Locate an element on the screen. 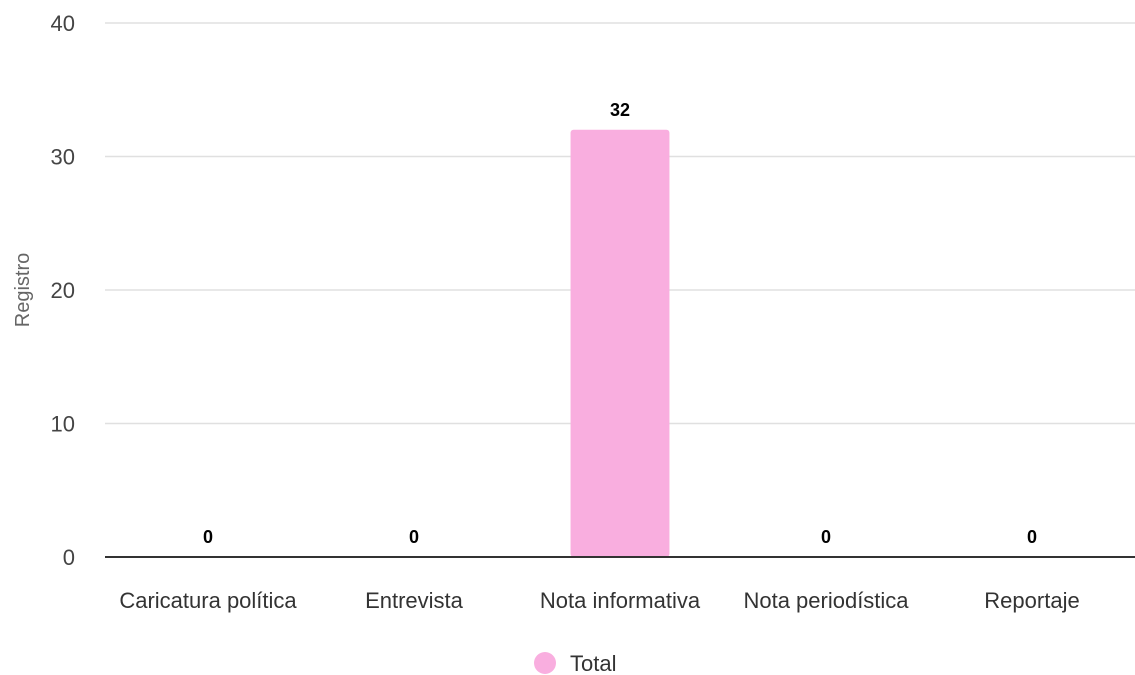 This screenshot has width=1135, height=675. x-tick-label: Reportaje is located at coordinates (1031, 600).